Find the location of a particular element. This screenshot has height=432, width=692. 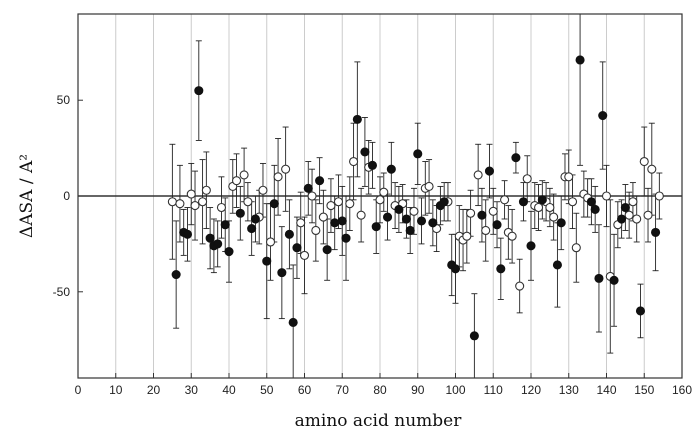

x-tick-label: 0 is located at coordinates (78, 390).